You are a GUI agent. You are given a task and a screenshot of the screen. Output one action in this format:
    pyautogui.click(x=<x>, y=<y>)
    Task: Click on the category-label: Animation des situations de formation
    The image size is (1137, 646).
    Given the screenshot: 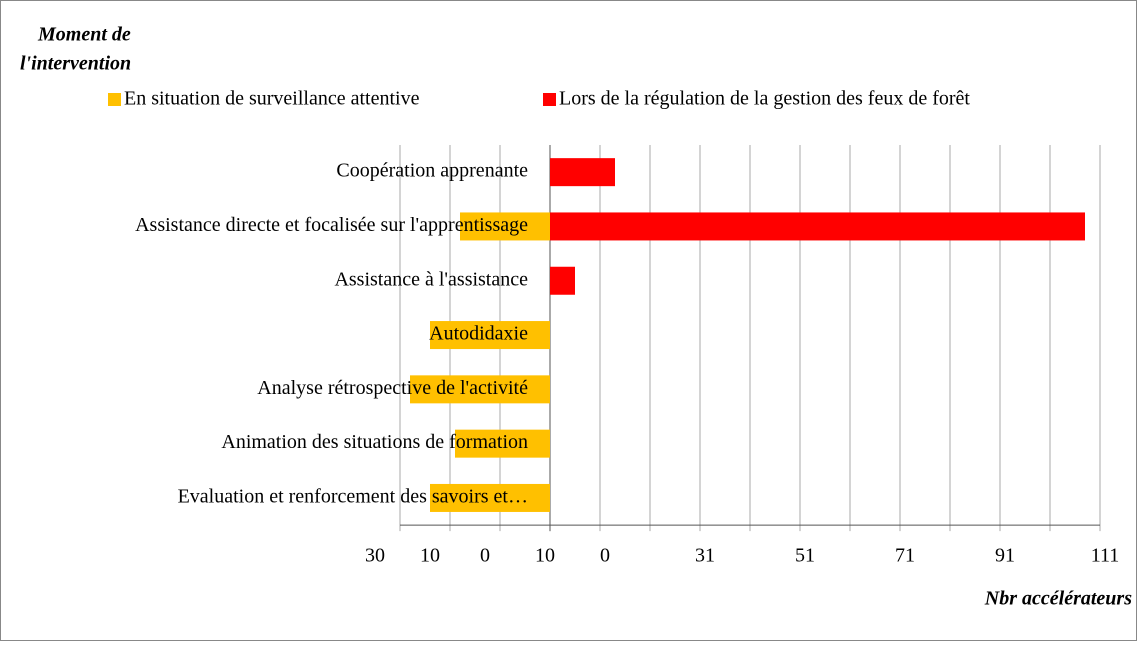 What is the action you would take?
    pyautogui.click(x=374, y=442)
    